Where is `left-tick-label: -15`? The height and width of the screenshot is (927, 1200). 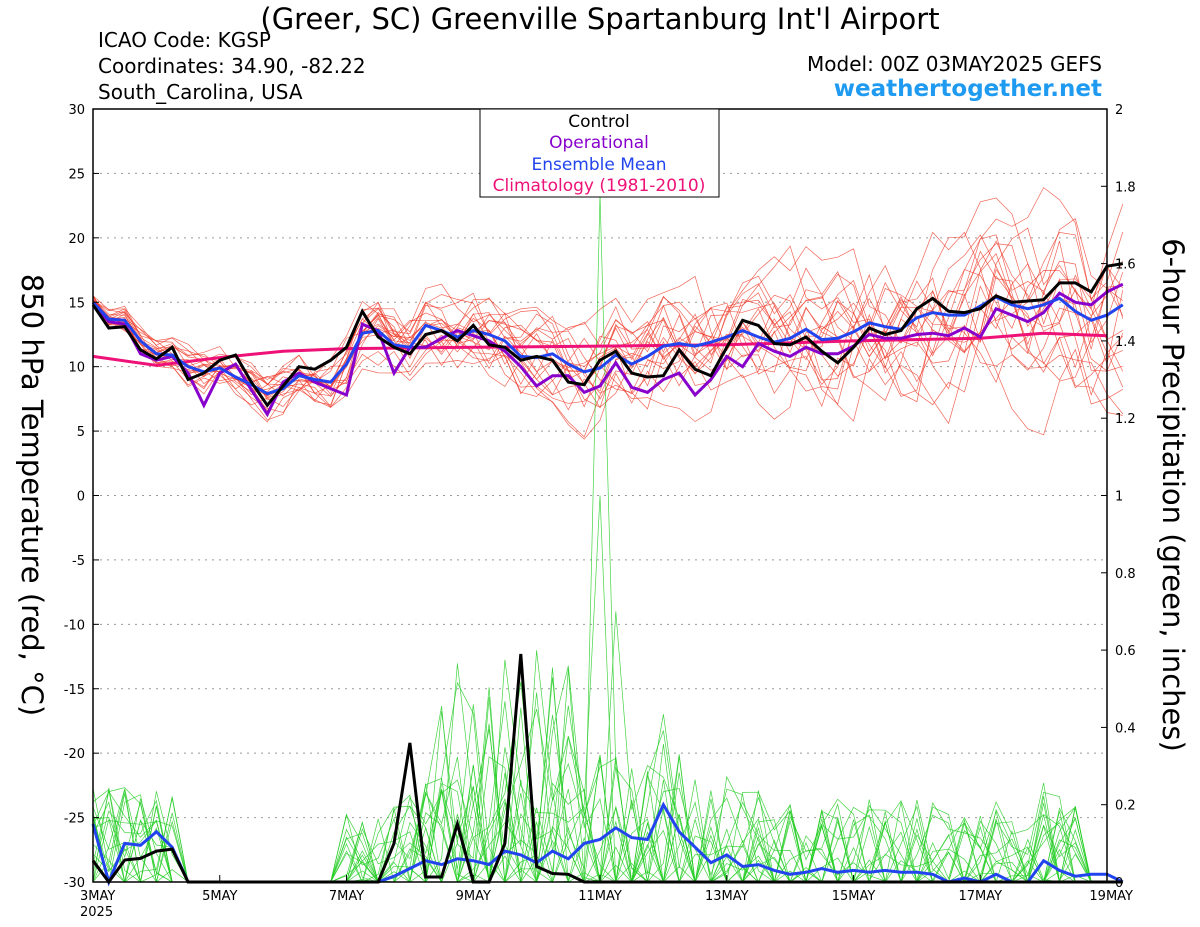 left-tick-label: -15 is located at coordinates (74, 690).